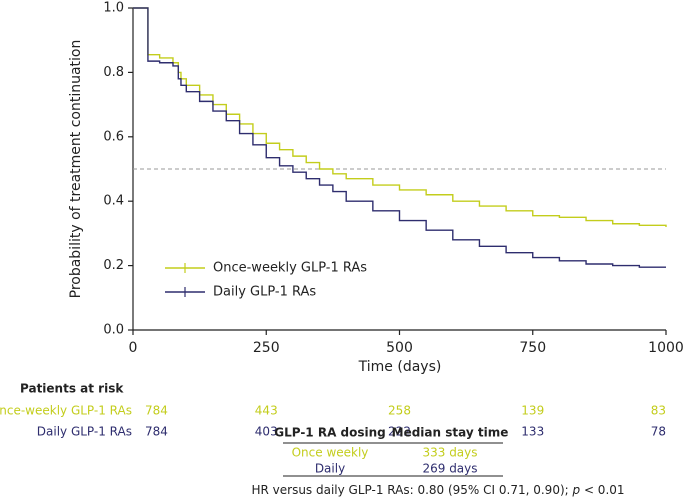 The height and width of the screenshot is (501, 685). What do you see at coordinates (399, 348) in the screenshot?
I see `x-tick-label: 500` at bounding box center [399, 348].